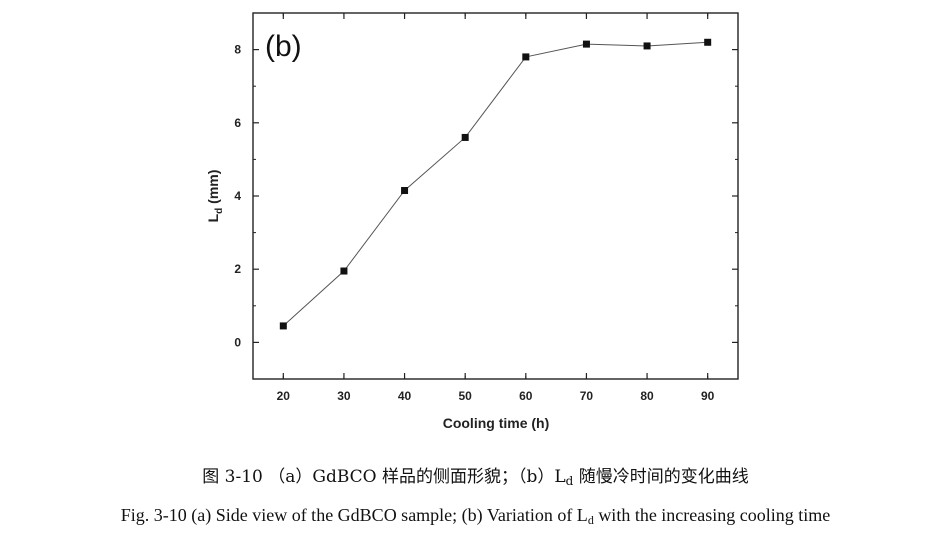 This screenshot has height=540, width=951. What do you see at coordinates (526, 396) in the screenshot?
I see `x-tick-label: 60` at bounding box center [526, 396].